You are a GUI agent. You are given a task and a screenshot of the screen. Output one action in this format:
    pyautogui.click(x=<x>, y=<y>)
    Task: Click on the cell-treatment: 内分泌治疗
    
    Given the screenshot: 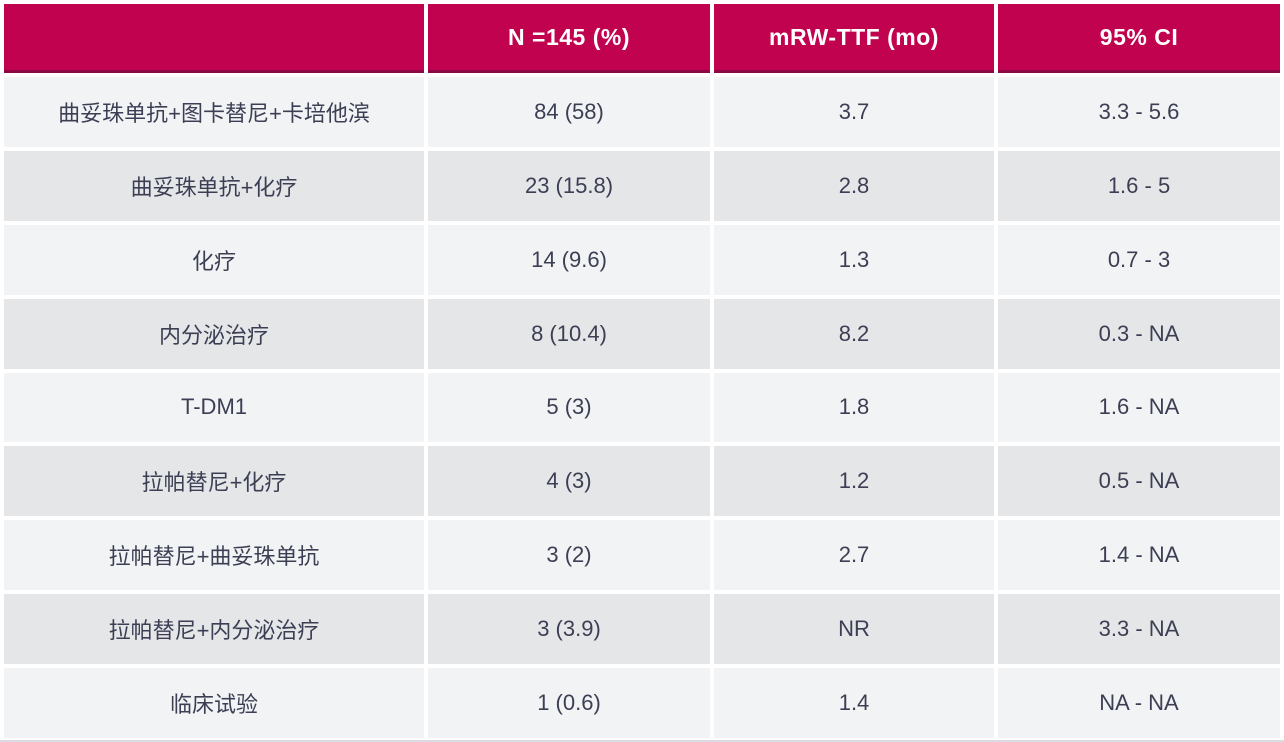 What is the action you would take?
    pyautogui.click(x=214, y=333)
    